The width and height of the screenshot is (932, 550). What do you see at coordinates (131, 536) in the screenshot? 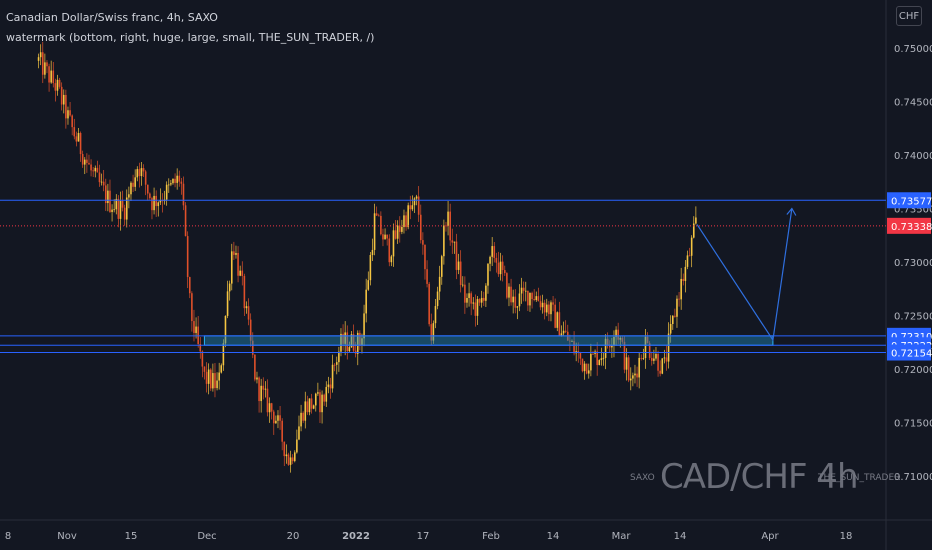
I see `x-tick-label: 15` at bounding box center [131, 536].